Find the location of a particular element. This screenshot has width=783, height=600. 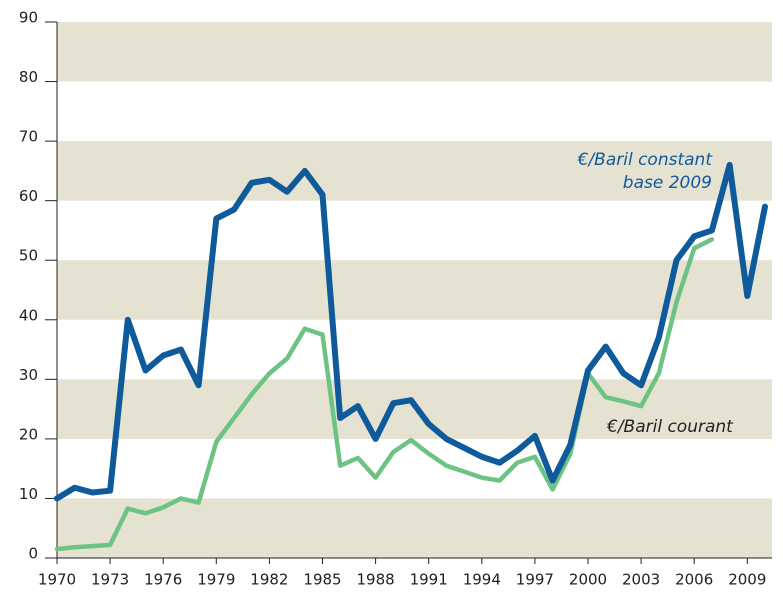

y-tick-label: 30 is located at coordinates (28, 375).